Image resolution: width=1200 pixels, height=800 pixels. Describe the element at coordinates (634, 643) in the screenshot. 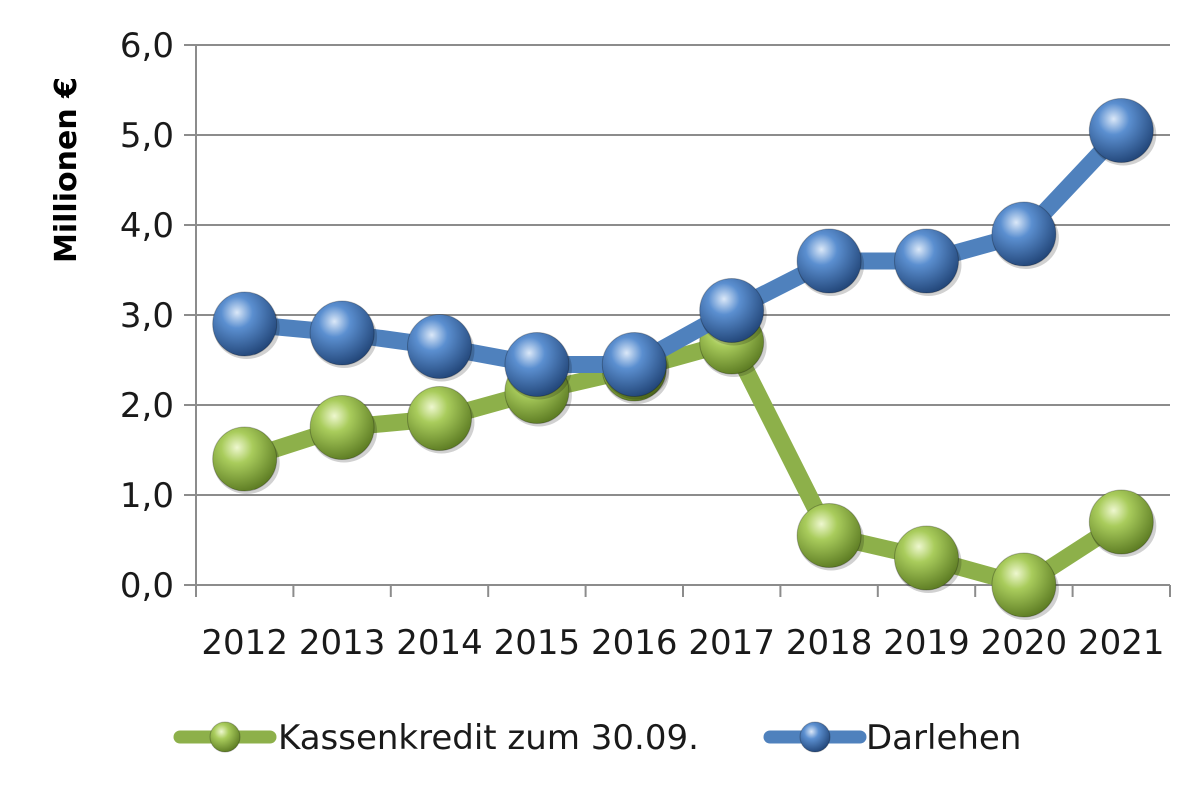

I see `x-tick-label: 2016` at that location.